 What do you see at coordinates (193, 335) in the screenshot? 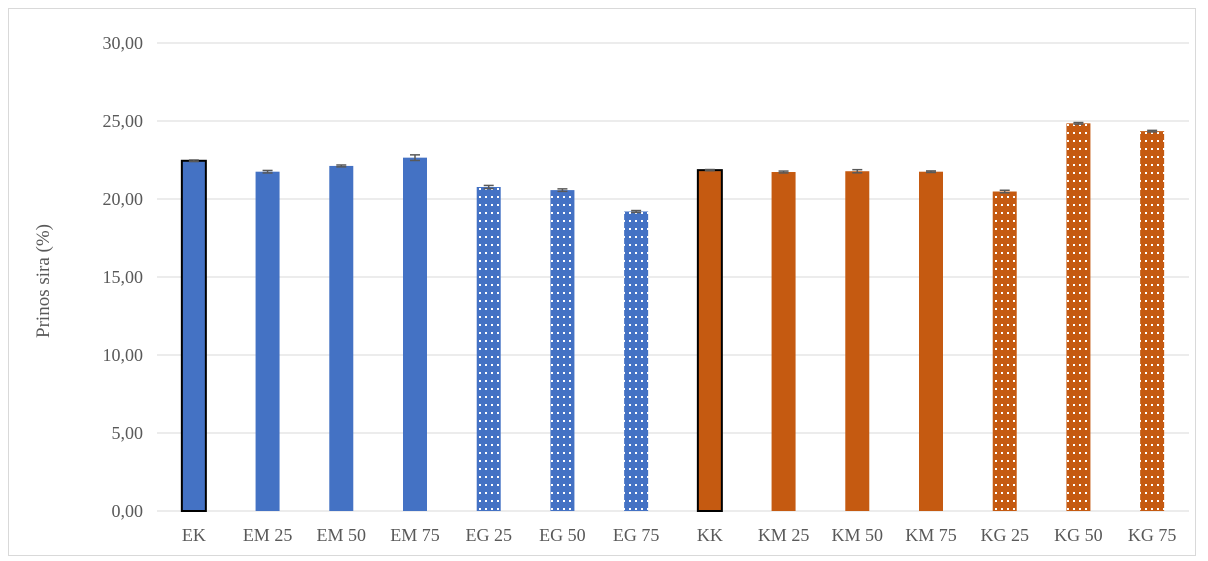
I see `bar-ek` at bounding box center [193, 335].